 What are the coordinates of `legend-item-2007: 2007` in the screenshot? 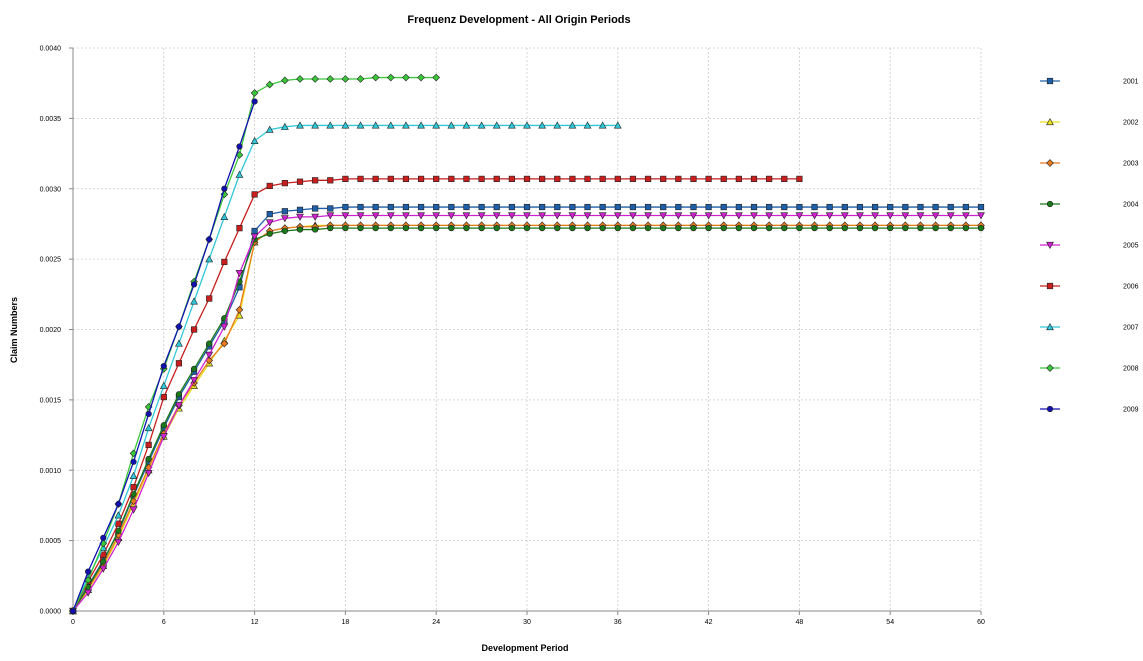 It's located at (1089, 327).